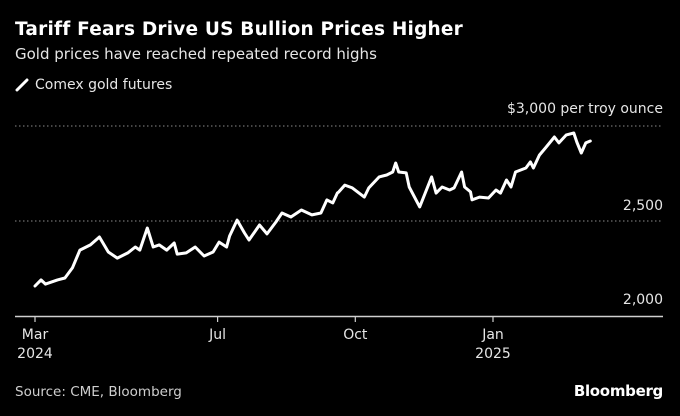 The width and height of the screenshot is (680, 416). Describe the element at coordinates (355, 335) in the screenshot. I see `x-tick-label-oct: Oct` at that location.